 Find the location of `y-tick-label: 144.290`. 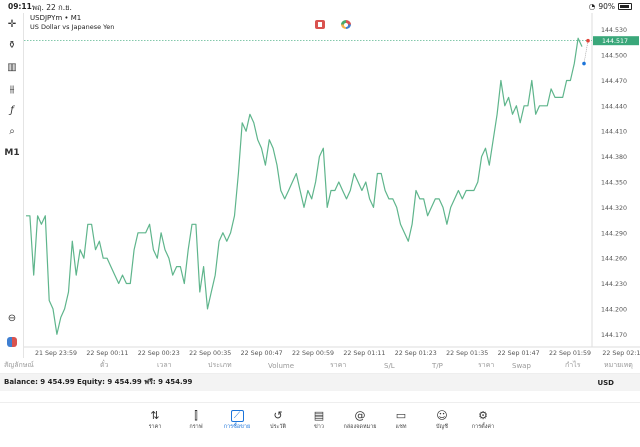

y-tick-label: 144.290 is located at coordinates (614, 233).